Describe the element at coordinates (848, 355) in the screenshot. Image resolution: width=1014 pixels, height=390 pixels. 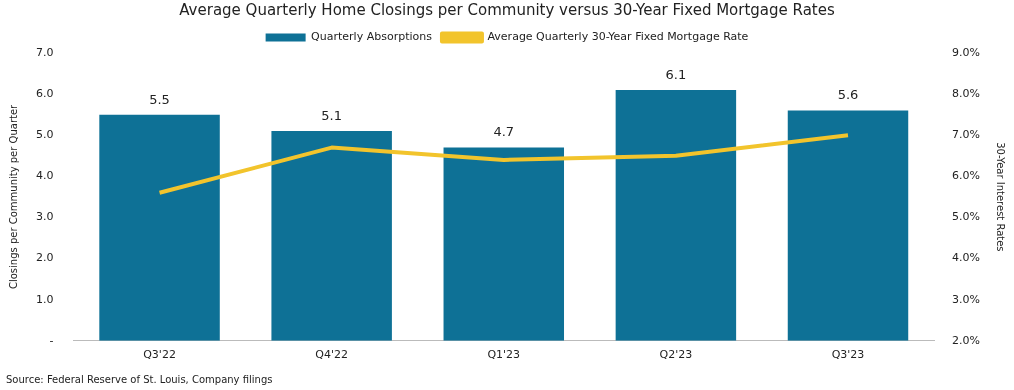
I see `x-tick-label: Q3'23` at that location.